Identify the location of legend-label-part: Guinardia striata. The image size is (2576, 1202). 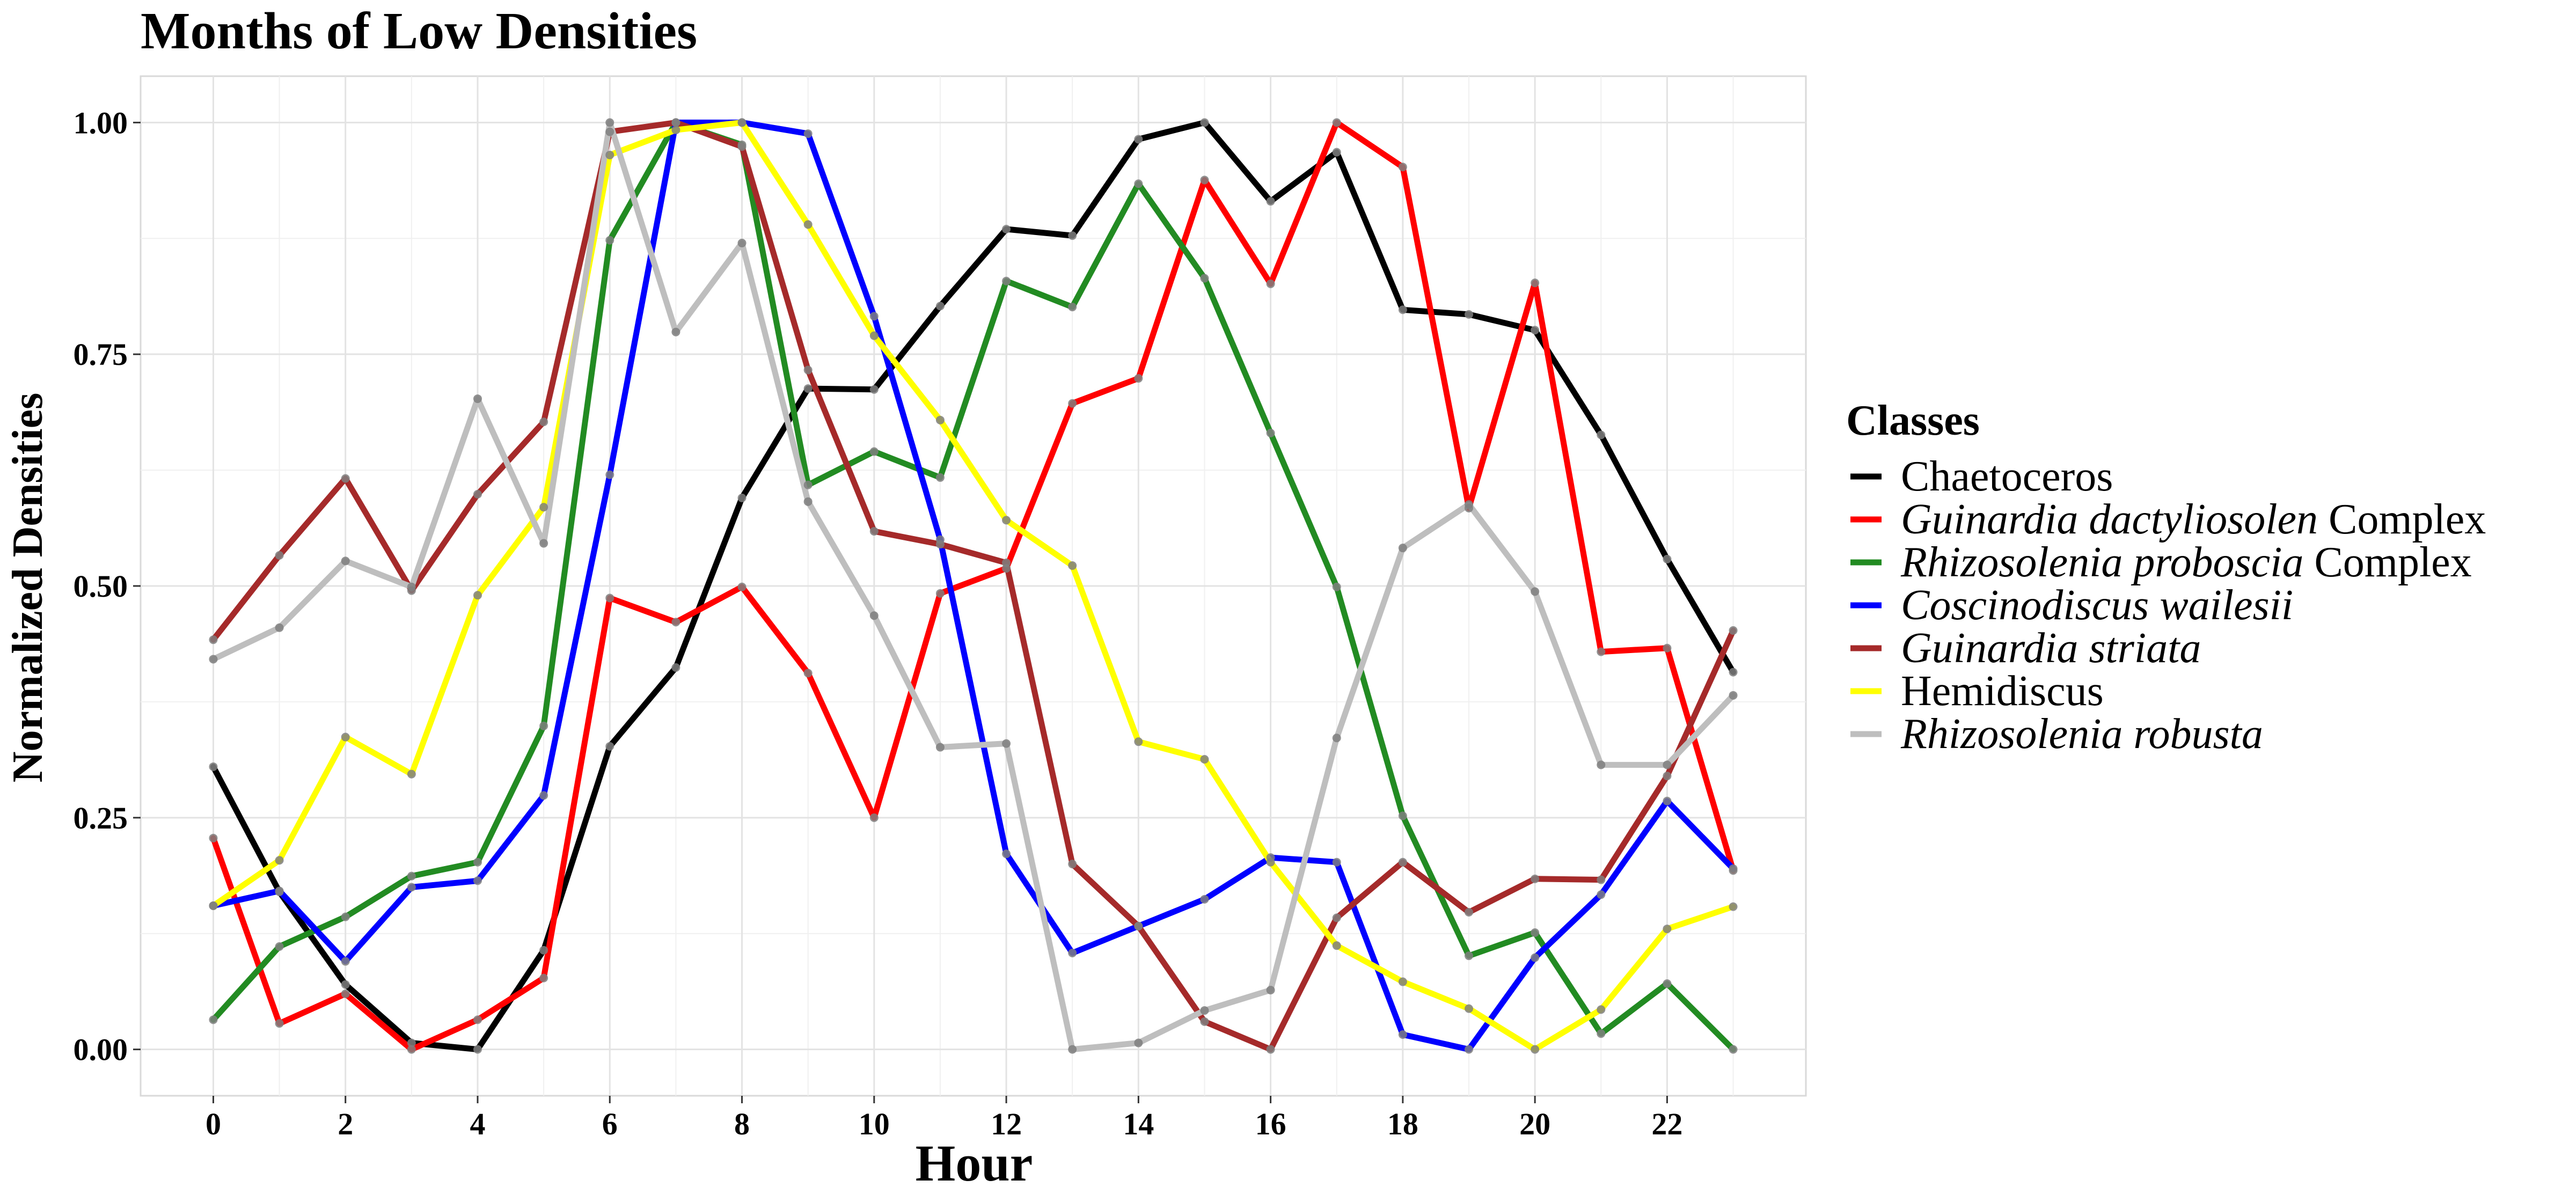
(2051, 648).